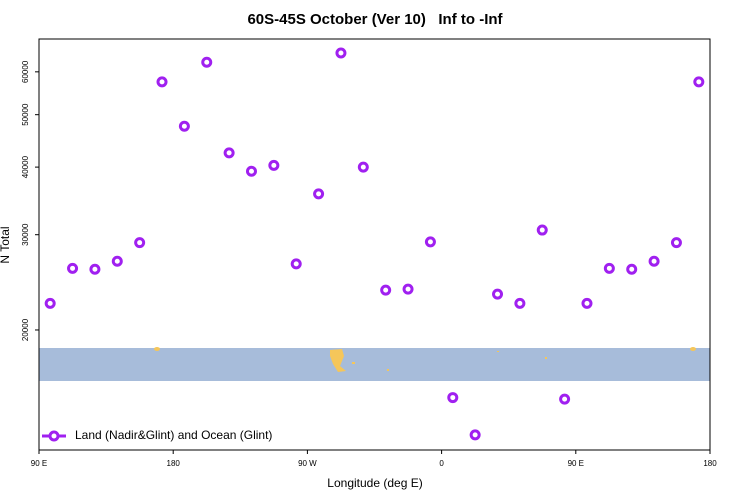 The height and width of the screenshot is (500, 750). Describe the element at coordinates (425, 359) in the screenshot. I see `land-shapes` at that location.